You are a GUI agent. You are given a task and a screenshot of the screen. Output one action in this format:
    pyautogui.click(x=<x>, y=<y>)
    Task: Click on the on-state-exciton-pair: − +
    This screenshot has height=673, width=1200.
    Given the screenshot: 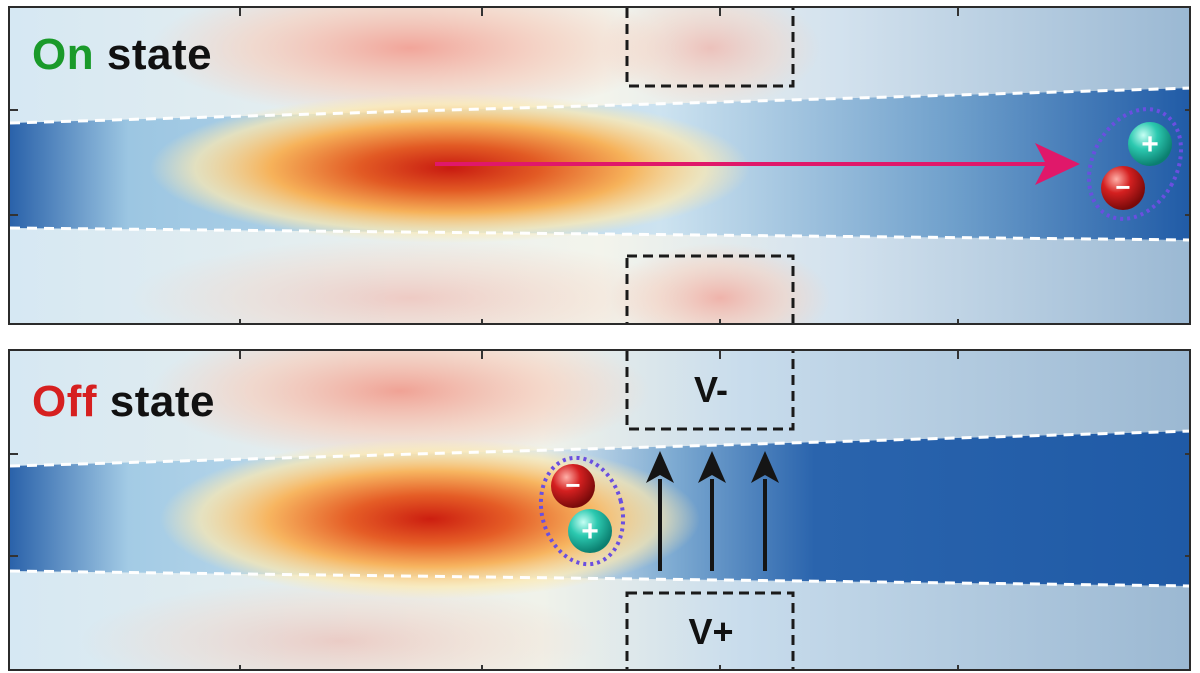 What is the action you would take?
    pyautogui.click(x=1135, y=164)
    